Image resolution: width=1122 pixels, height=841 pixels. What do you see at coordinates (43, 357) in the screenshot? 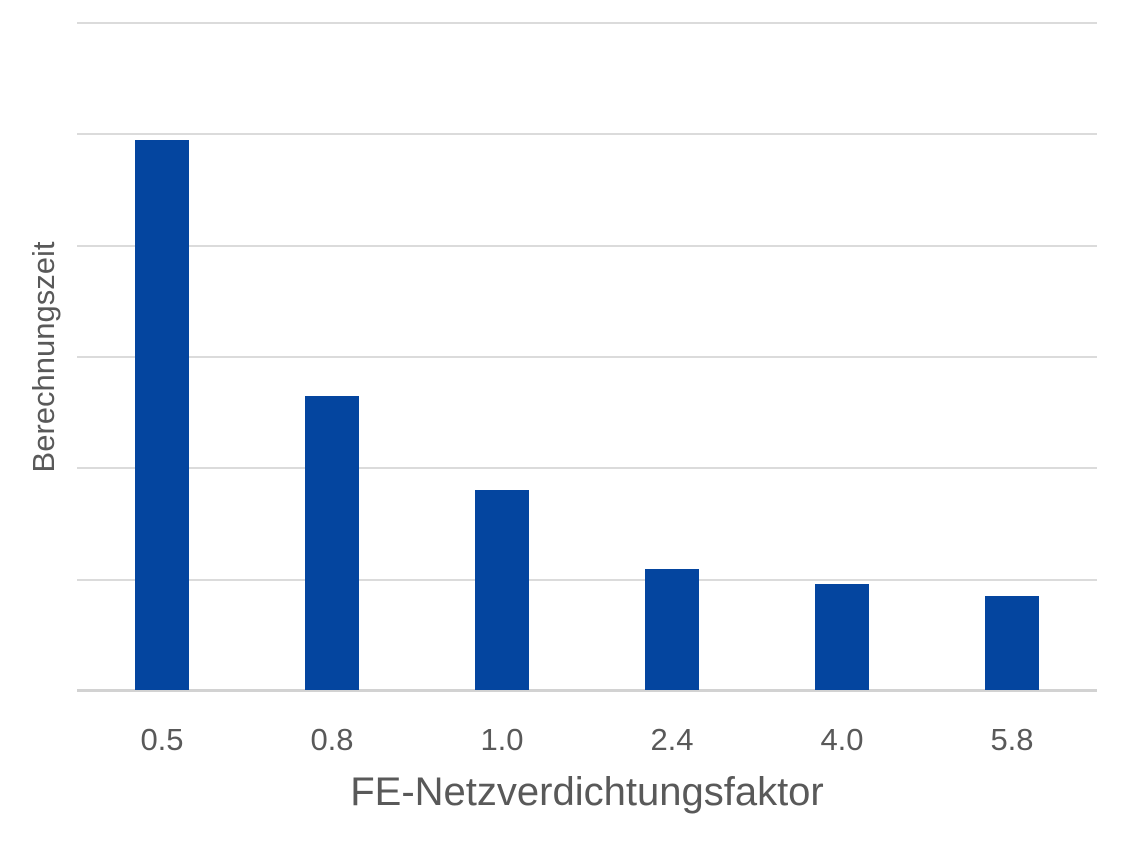
I see `y-axis-title: Berechnungszeit` at bounding box center [43, 357].